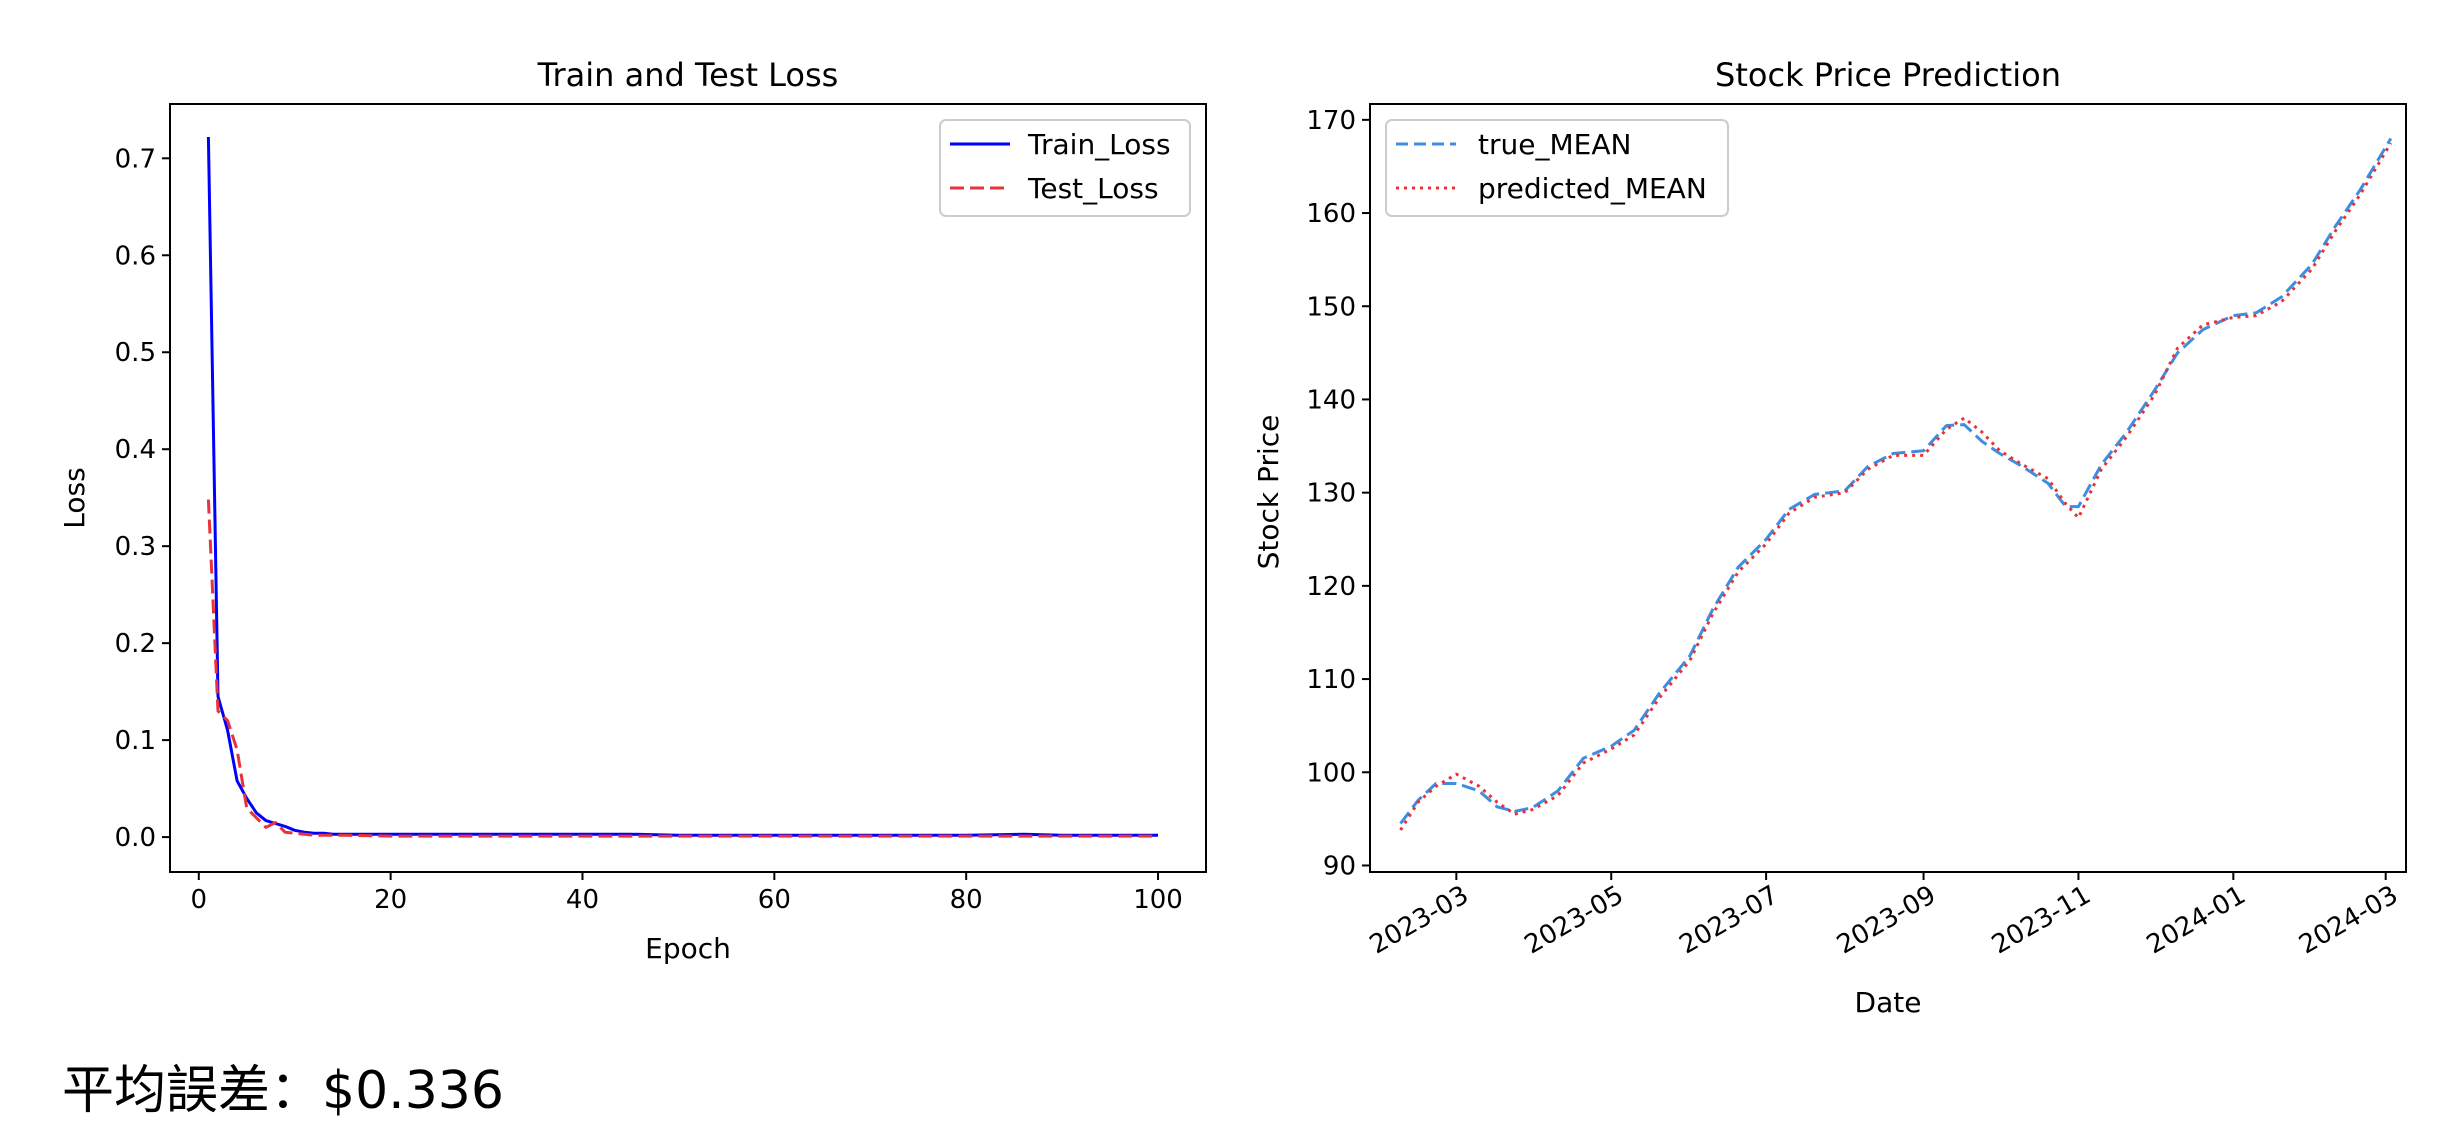 The width and height of the screenshot is (2448, 1138). What do you see at coordinates (1331, 400) in the screenshot?
I see `y-tick-label: 140` at bounding box center [1331, 400].